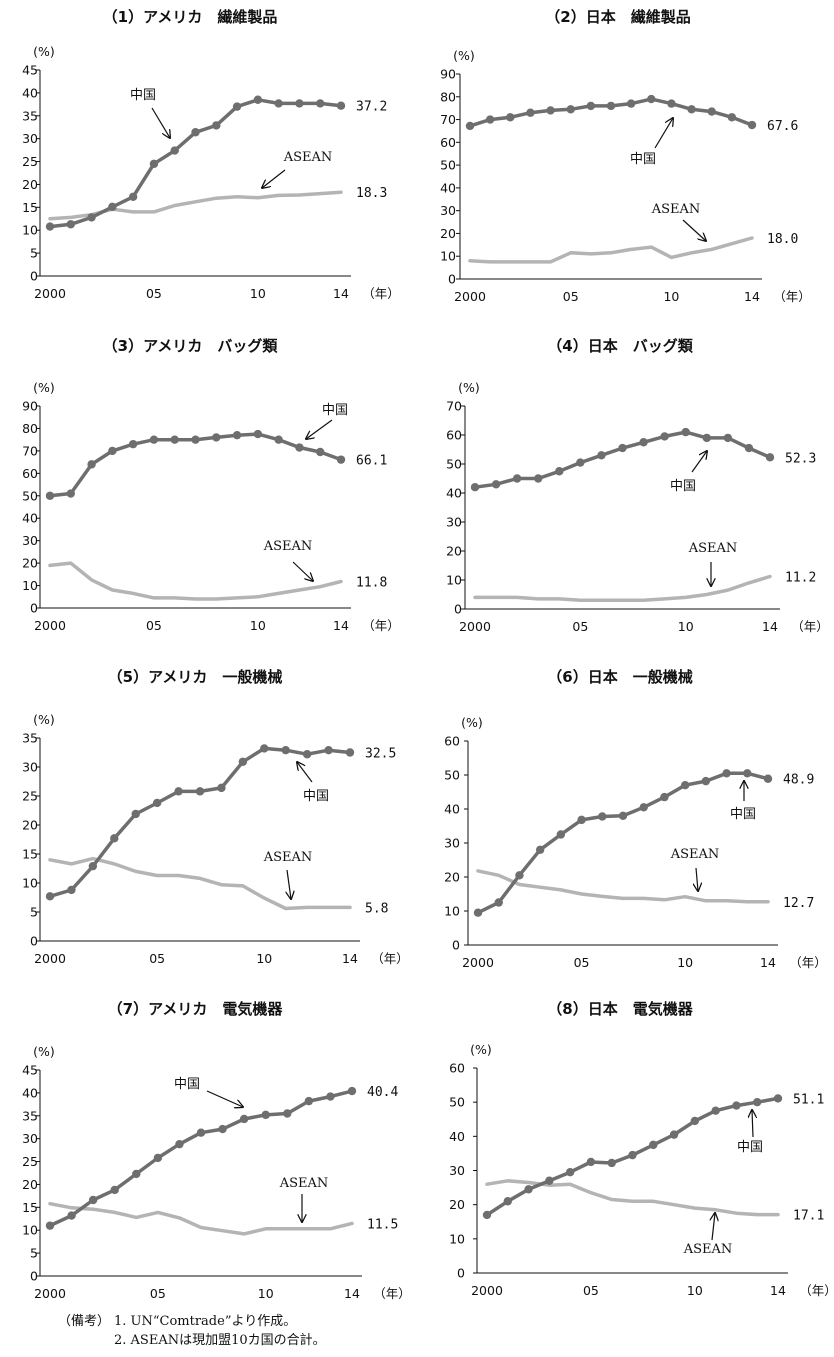  I want to click on notes-prefix: （備考）, so click(84, 1321).